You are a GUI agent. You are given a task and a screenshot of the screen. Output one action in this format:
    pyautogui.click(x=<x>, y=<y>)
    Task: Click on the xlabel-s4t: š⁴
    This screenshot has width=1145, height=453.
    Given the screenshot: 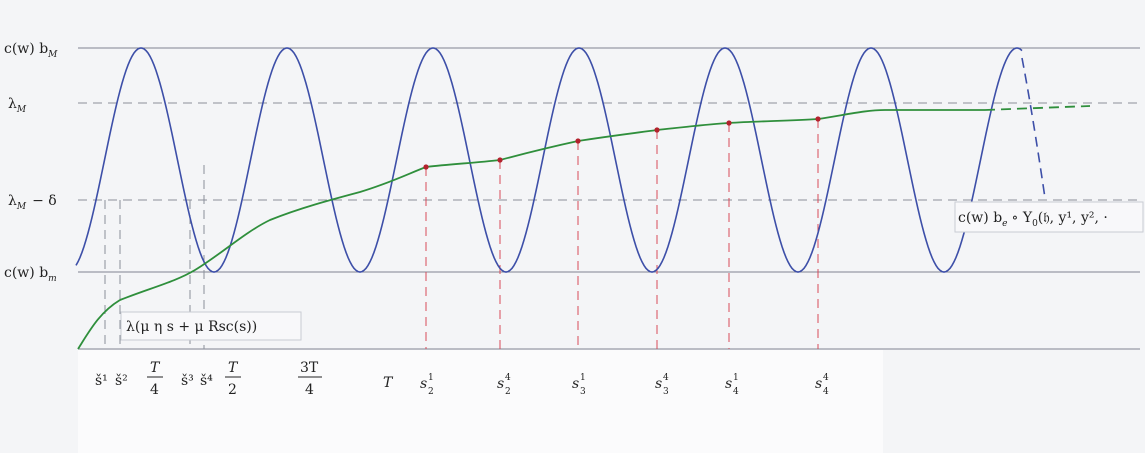 What is the action you would take?
    pyautogui.click(x=206, y=380)
    